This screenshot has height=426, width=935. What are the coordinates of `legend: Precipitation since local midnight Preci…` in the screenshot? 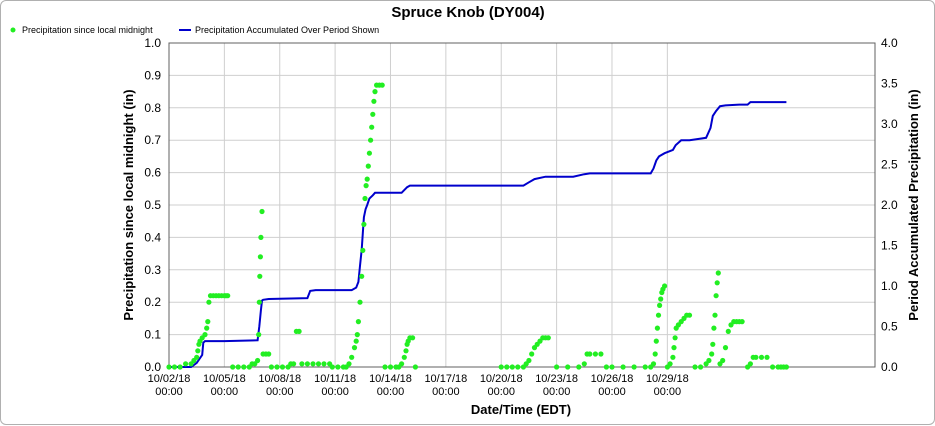 It's located at (194, 30).